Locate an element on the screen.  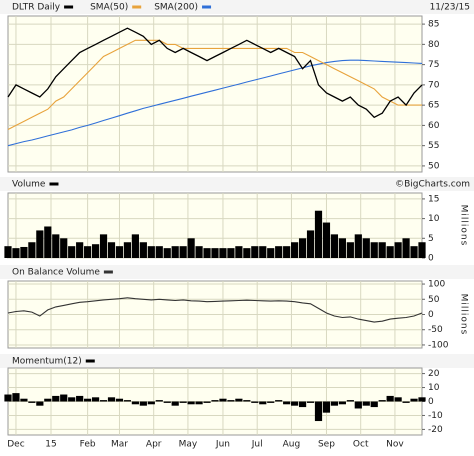
y-tick-label: 15 is located at coordinates (433, 199).